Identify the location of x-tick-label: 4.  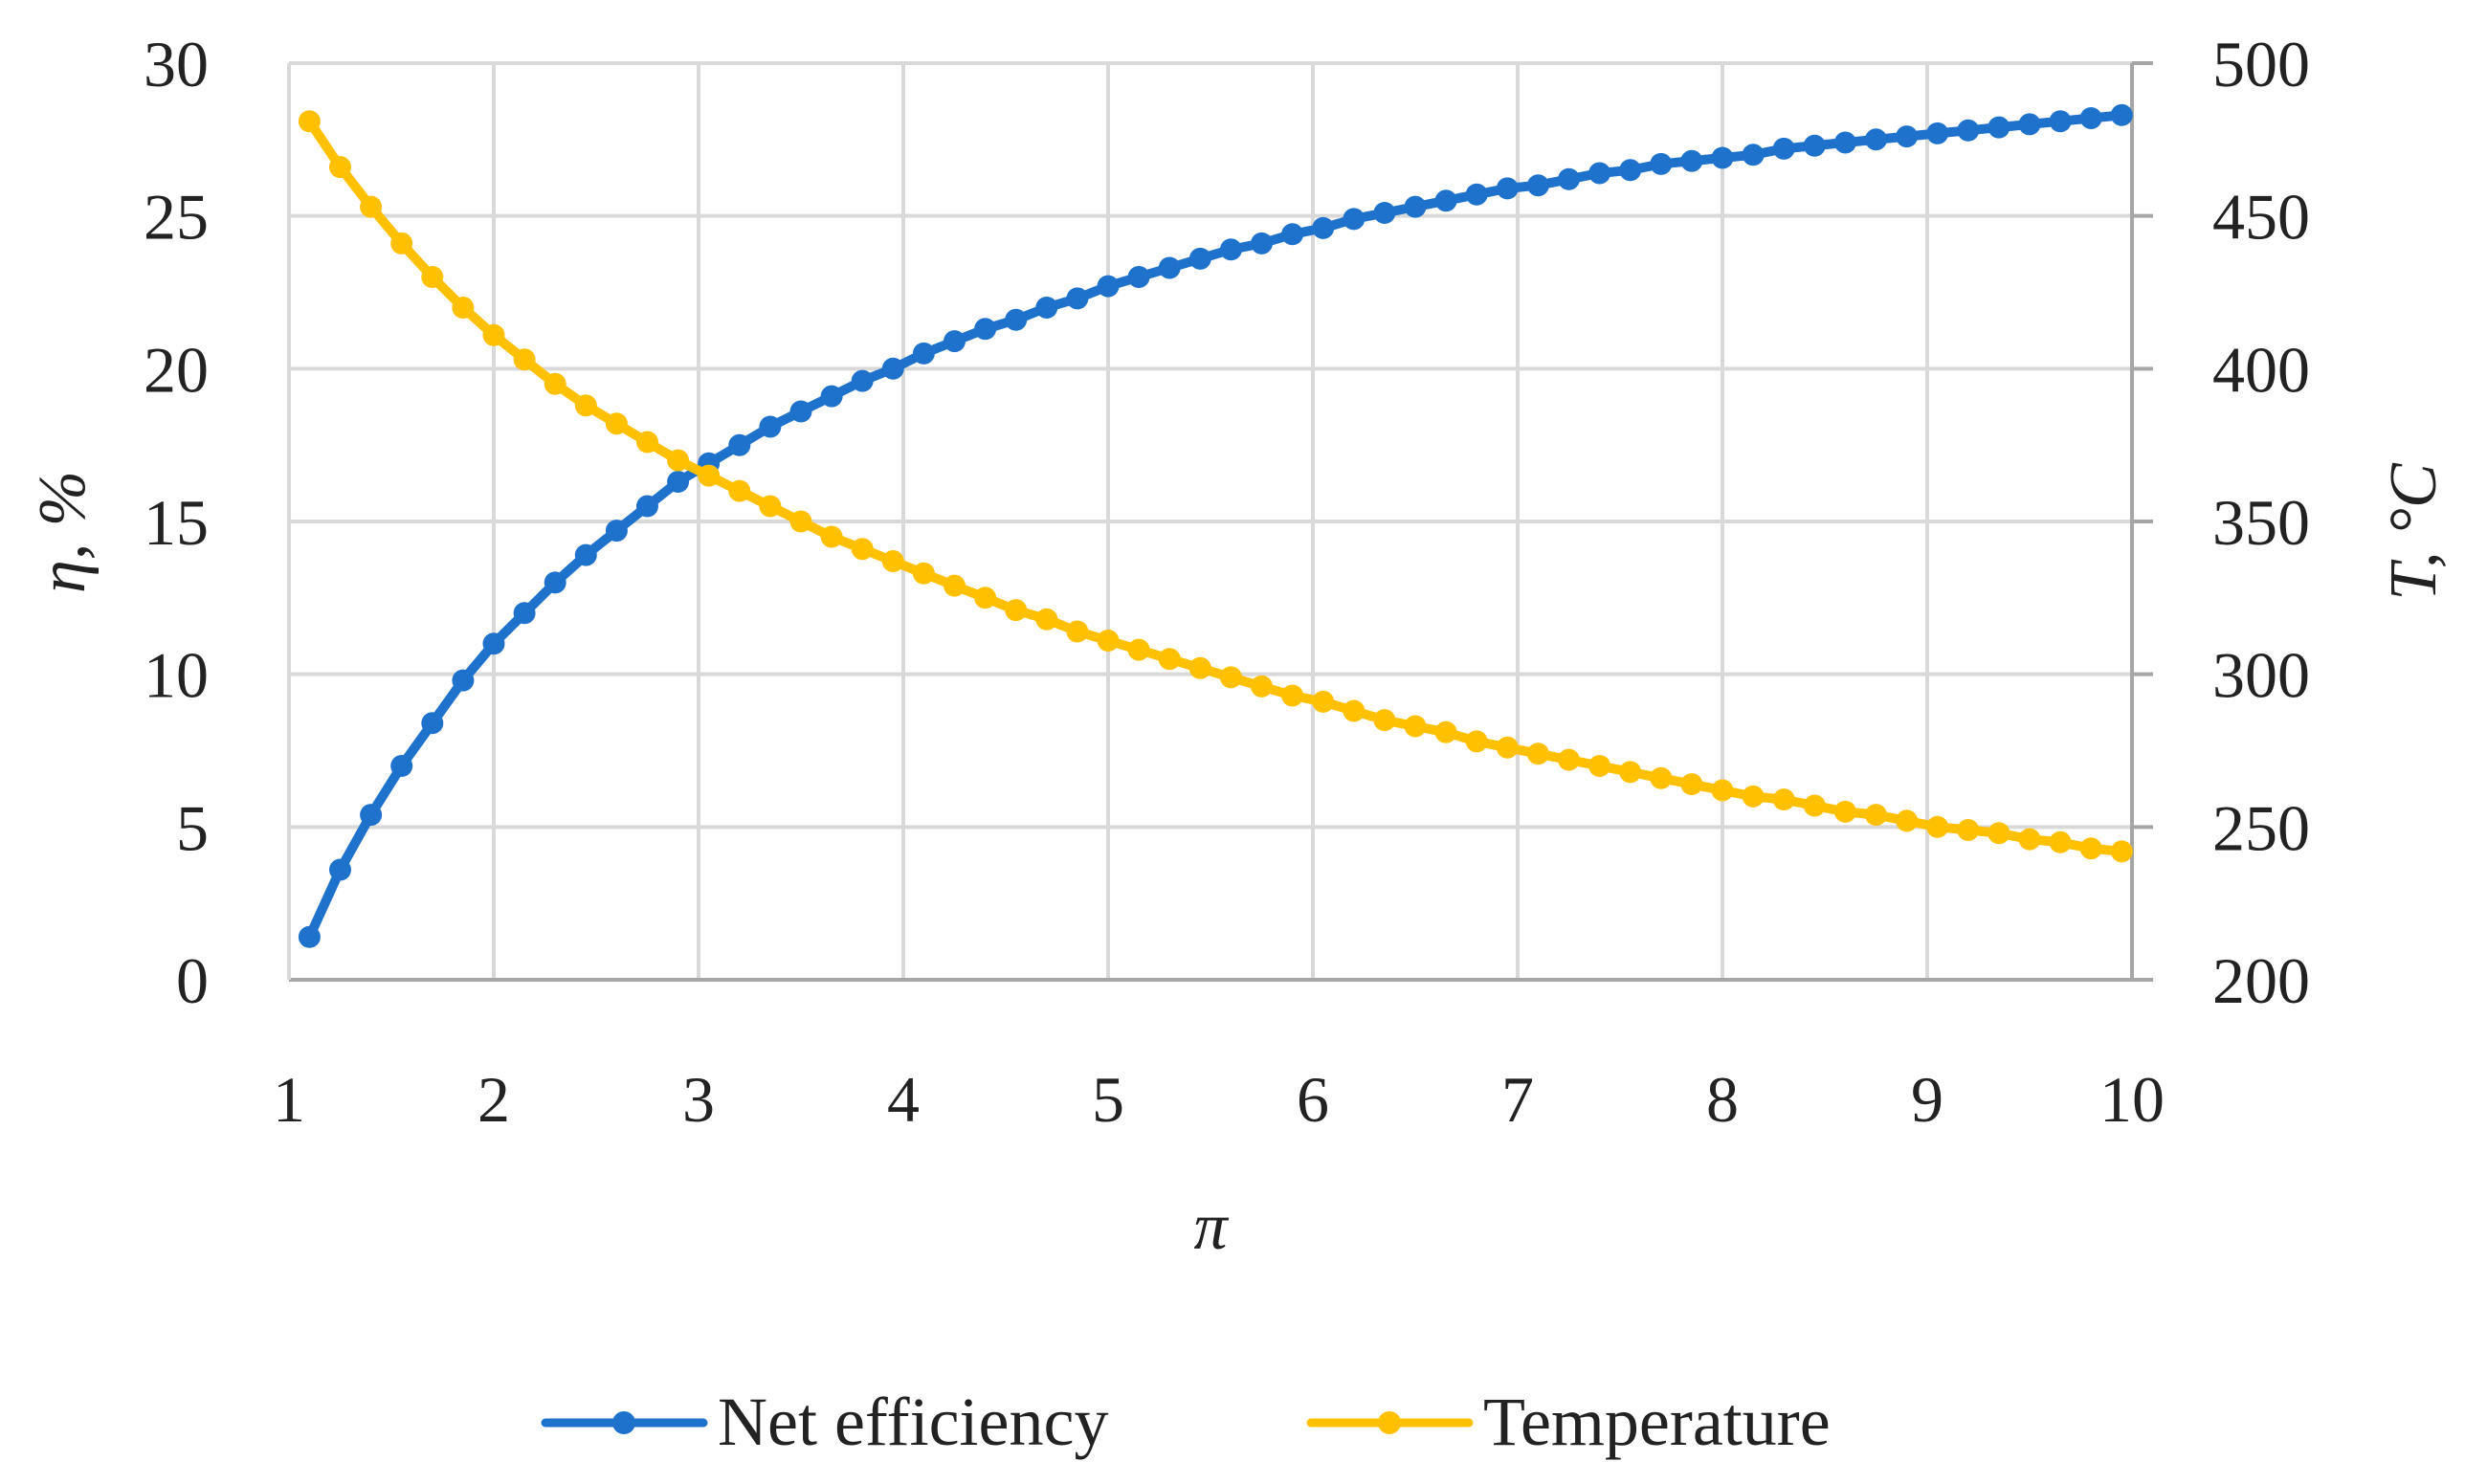
(903, 1099).